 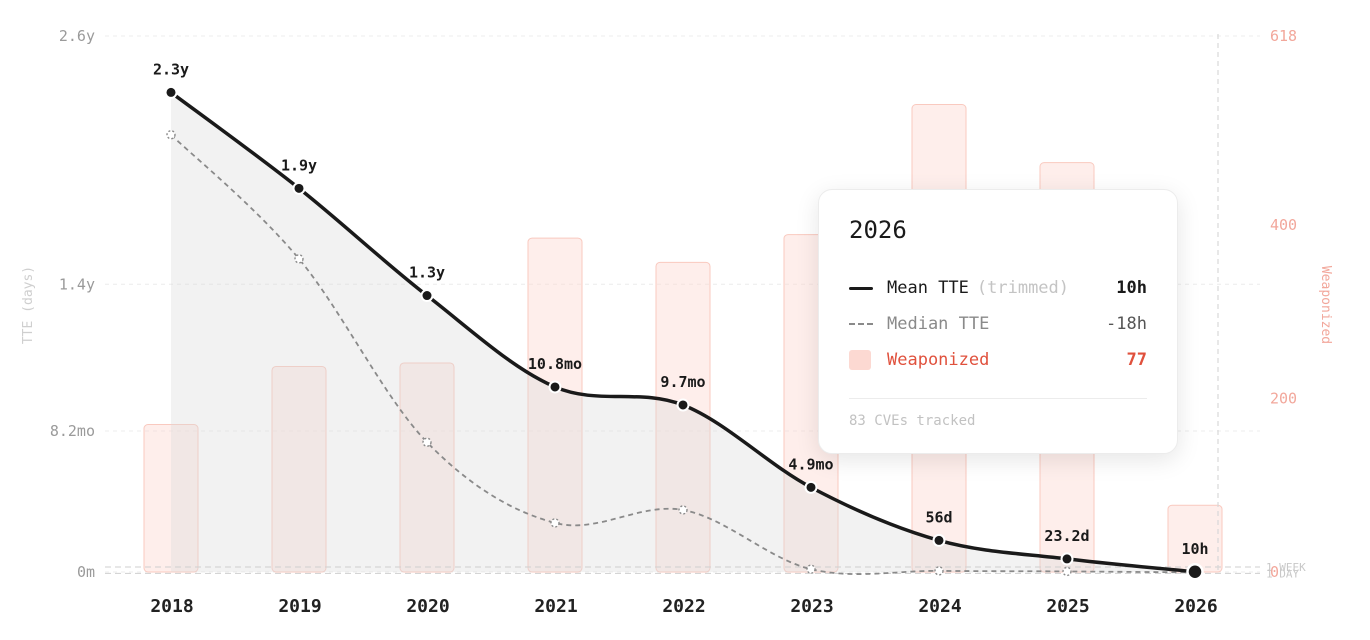 I want to click on x-axis-ticks: 2018 2019 2020 2021 2022 2023 2024 2025 2026, so click(x=683, y=606).